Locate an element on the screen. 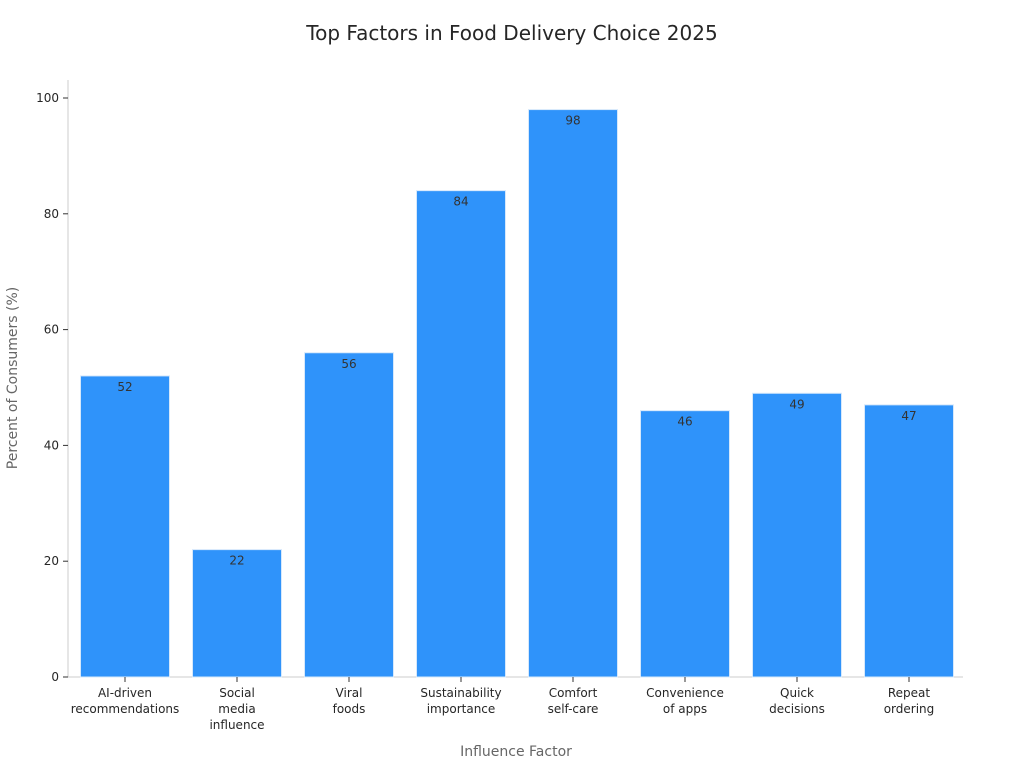  y-tick-label: 100 is located at coordinates (47, 98).